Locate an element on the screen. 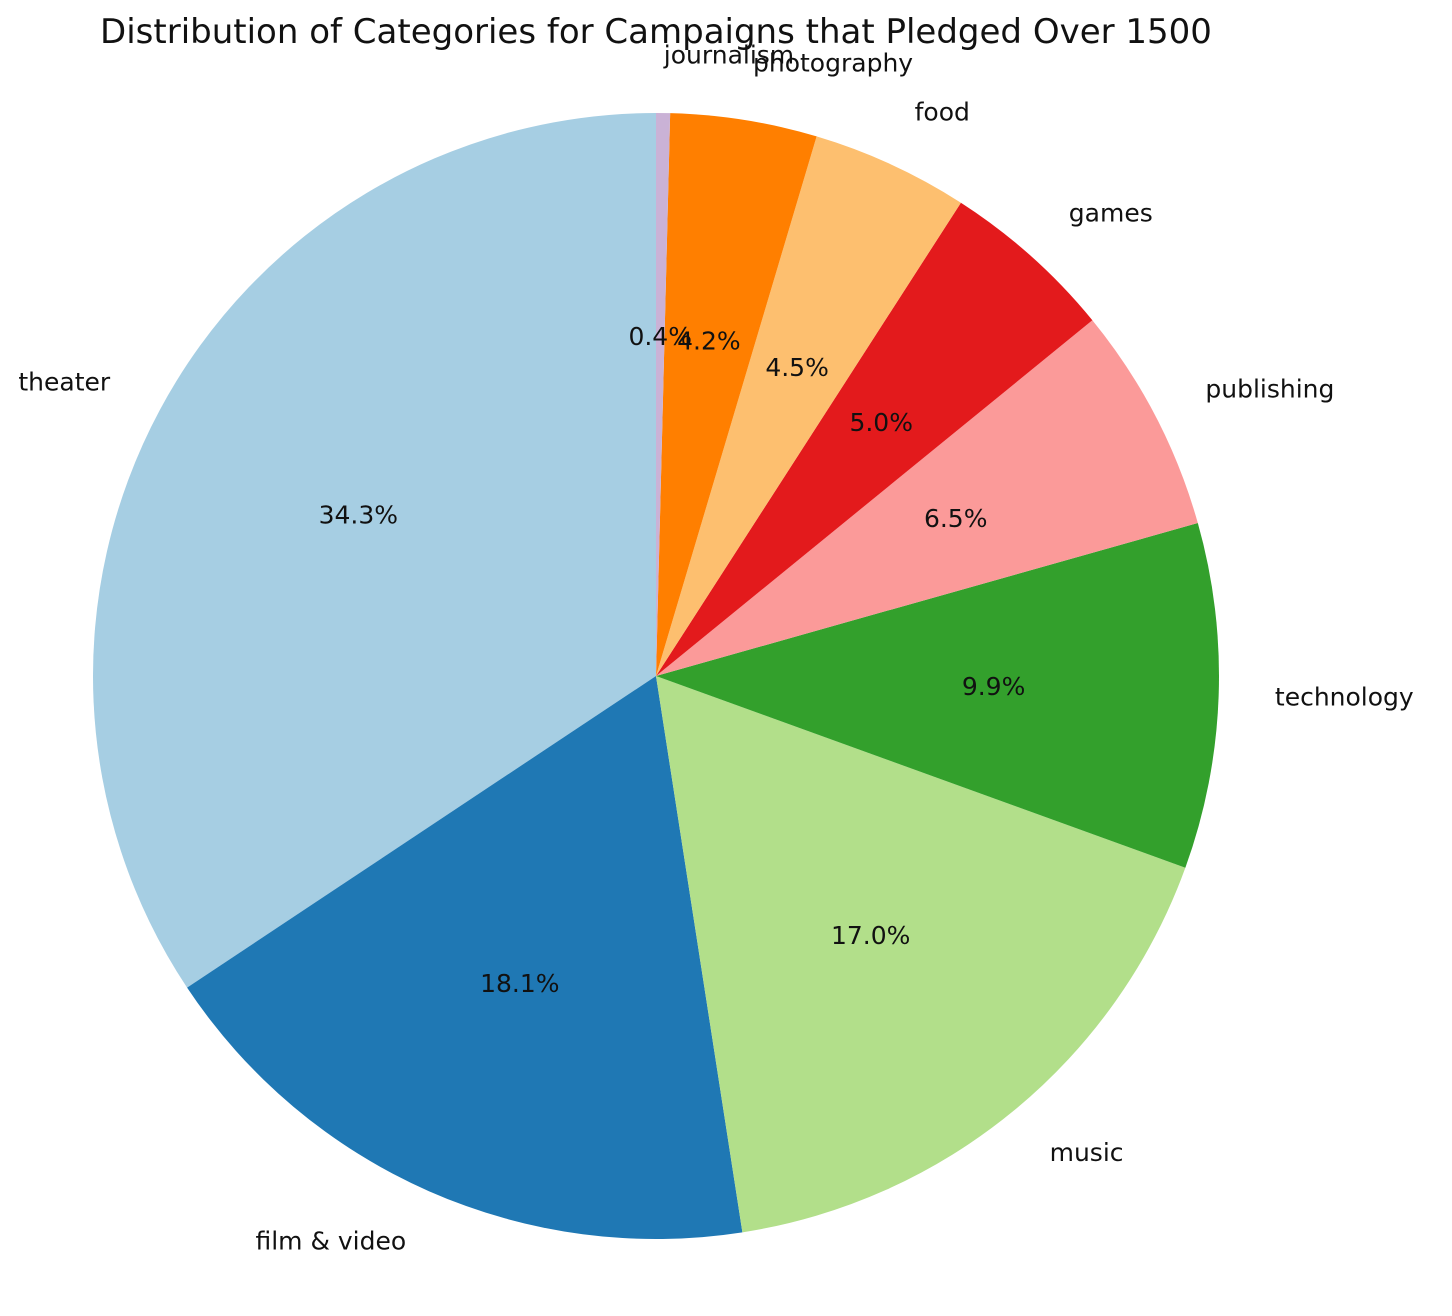 The height and width of the screenshot is (1316, 1452). slice-label-publishing: publishing is located at coordinates (1269, 388).